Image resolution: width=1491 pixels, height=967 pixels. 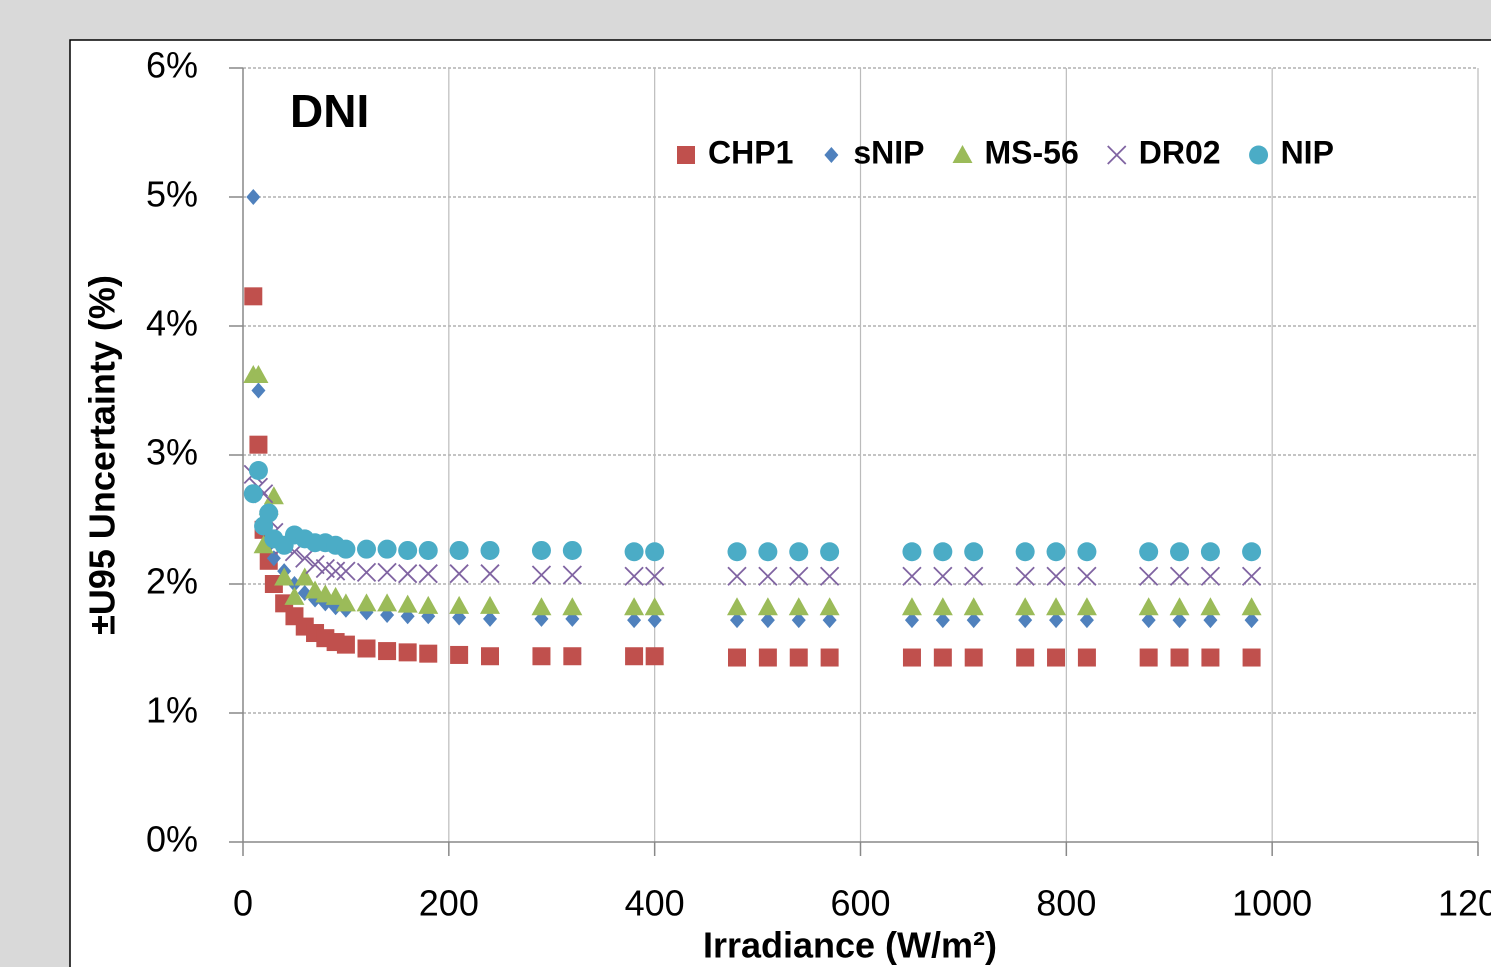 What do you see at coordinates (750, 152) in the screenshot?
I see `legend-label: CHP1` at bounding box center [750, 152].